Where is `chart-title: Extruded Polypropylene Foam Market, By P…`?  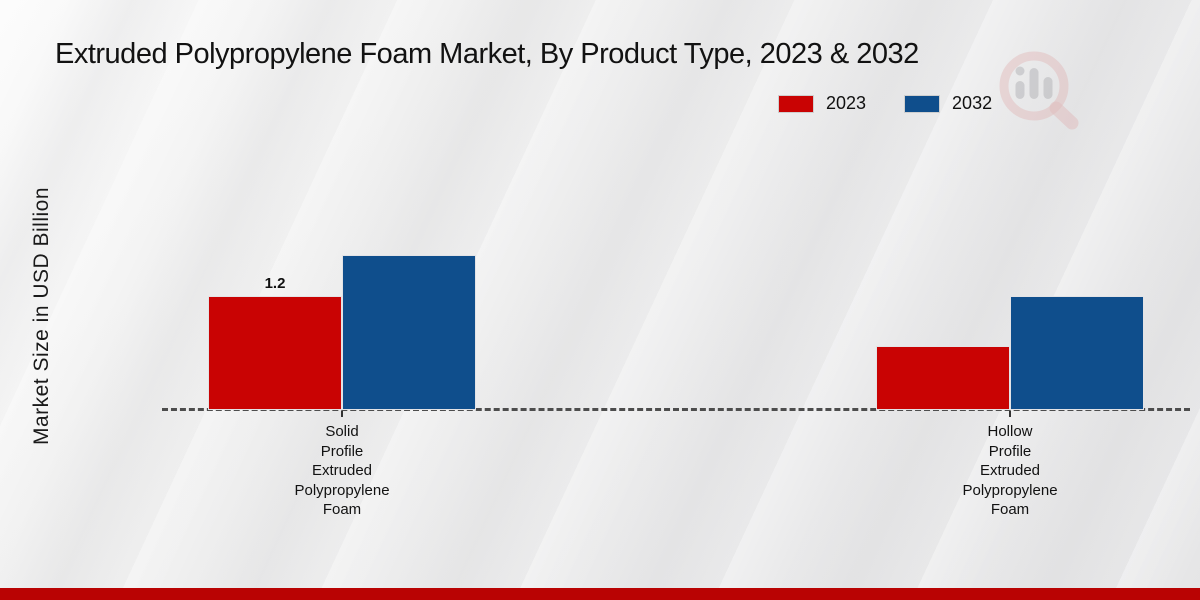 chart-title: Extruded Polypropylene Foam Market, By P… is located at coordinates (487, 54).